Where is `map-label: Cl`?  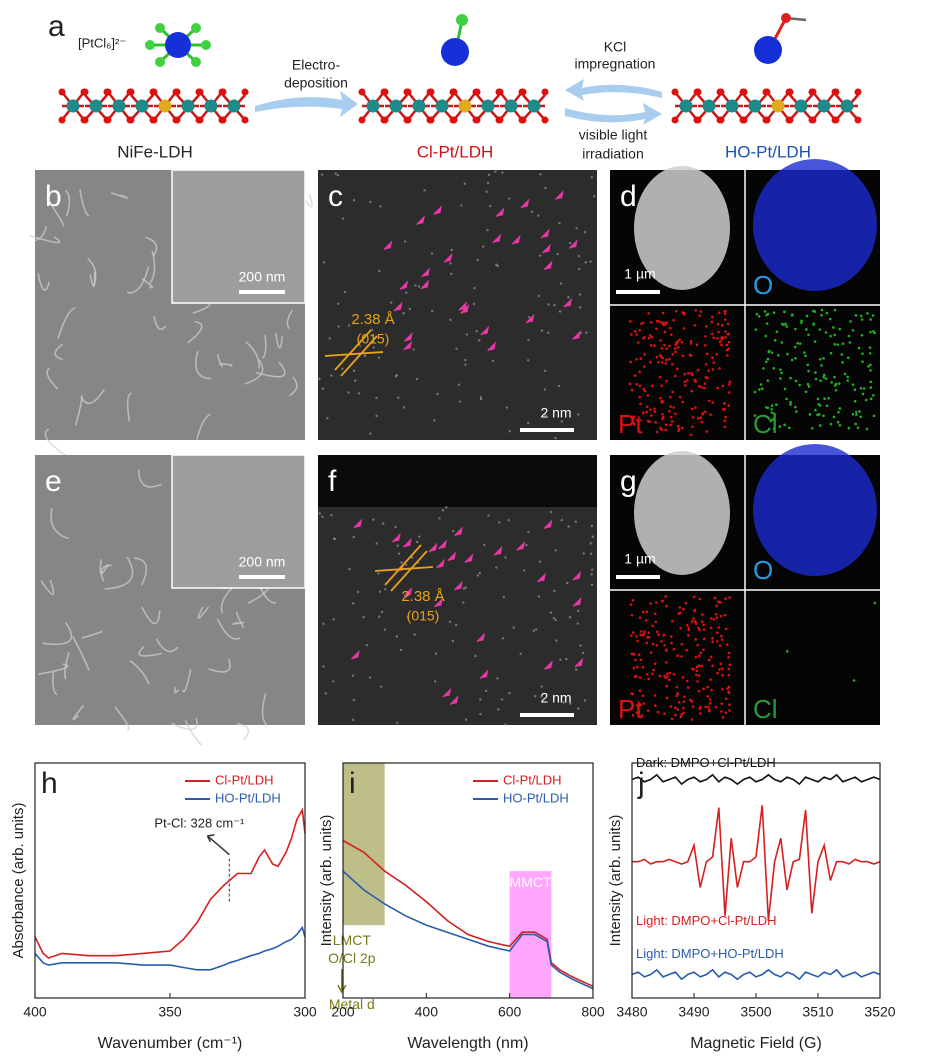 map-label: Cl is located at coordinates (765, 709).